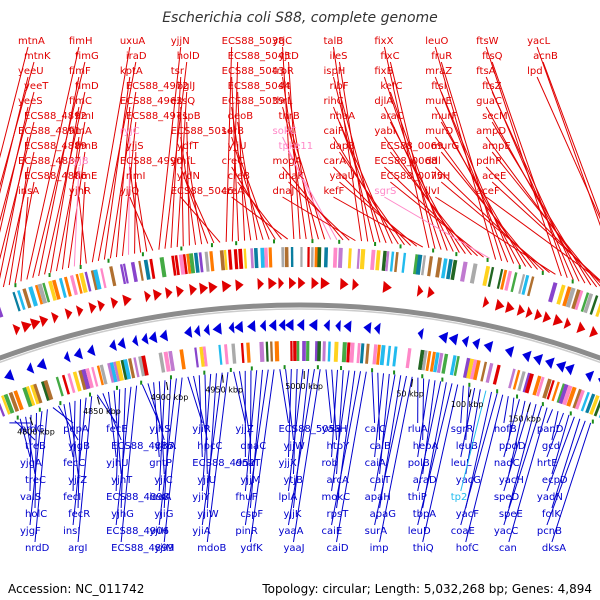 The height and width of the screenshot is (600, 600). I want to click on gene-label-forward: serB, so click(233, 131).